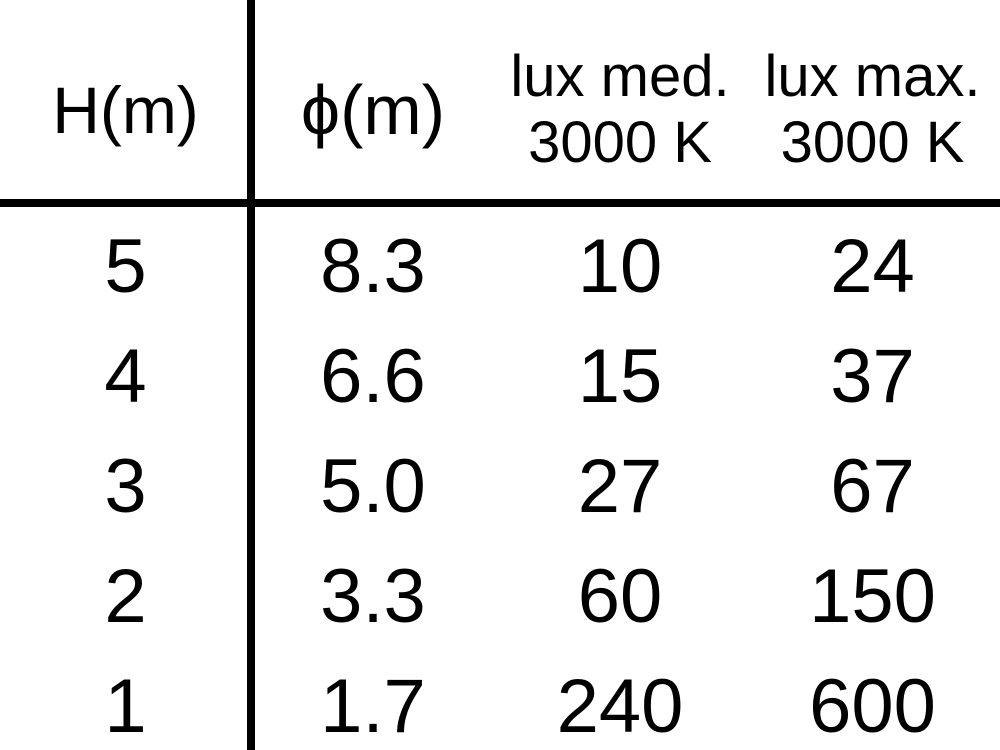 The image size is (1000, 750). Describe the element at coordinates (872, 142) in the screenshot. I see `column-header-lux-max-sub: 3000 K` at that location.